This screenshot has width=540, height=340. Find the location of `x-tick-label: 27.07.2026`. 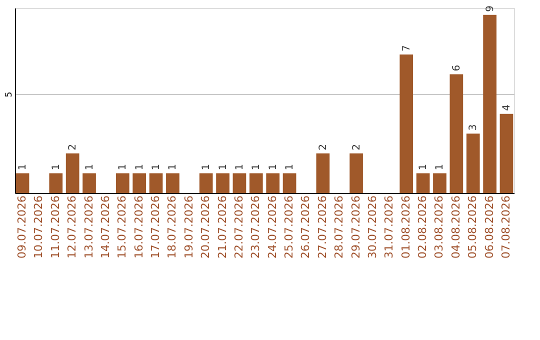

x-tick-label: 27.07.2026 is located at coordinates (322, 227).